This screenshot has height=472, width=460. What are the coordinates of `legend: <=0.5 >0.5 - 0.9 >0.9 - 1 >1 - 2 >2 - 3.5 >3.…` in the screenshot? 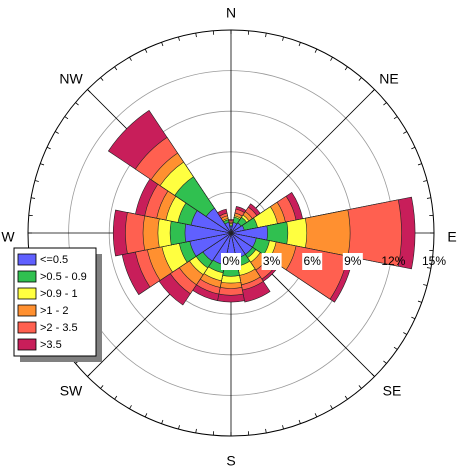 It's located at (58, 305).